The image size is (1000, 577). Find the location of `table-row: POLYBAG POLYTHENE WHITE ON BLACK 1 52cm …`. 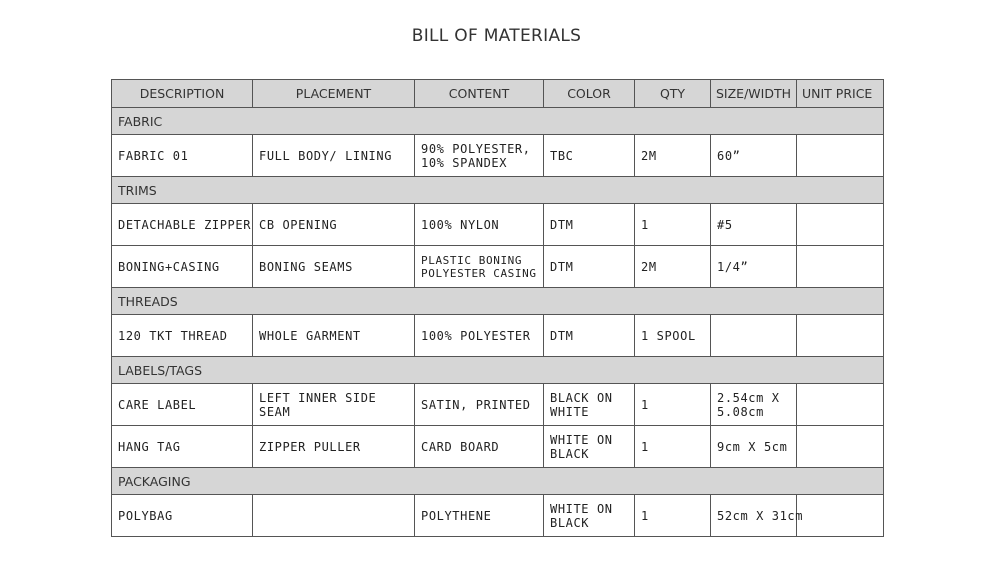

table-row: POLYBAG POLYTHENE WHITE ON BLACK 1 52cm … is located at coordinates (497, 515).